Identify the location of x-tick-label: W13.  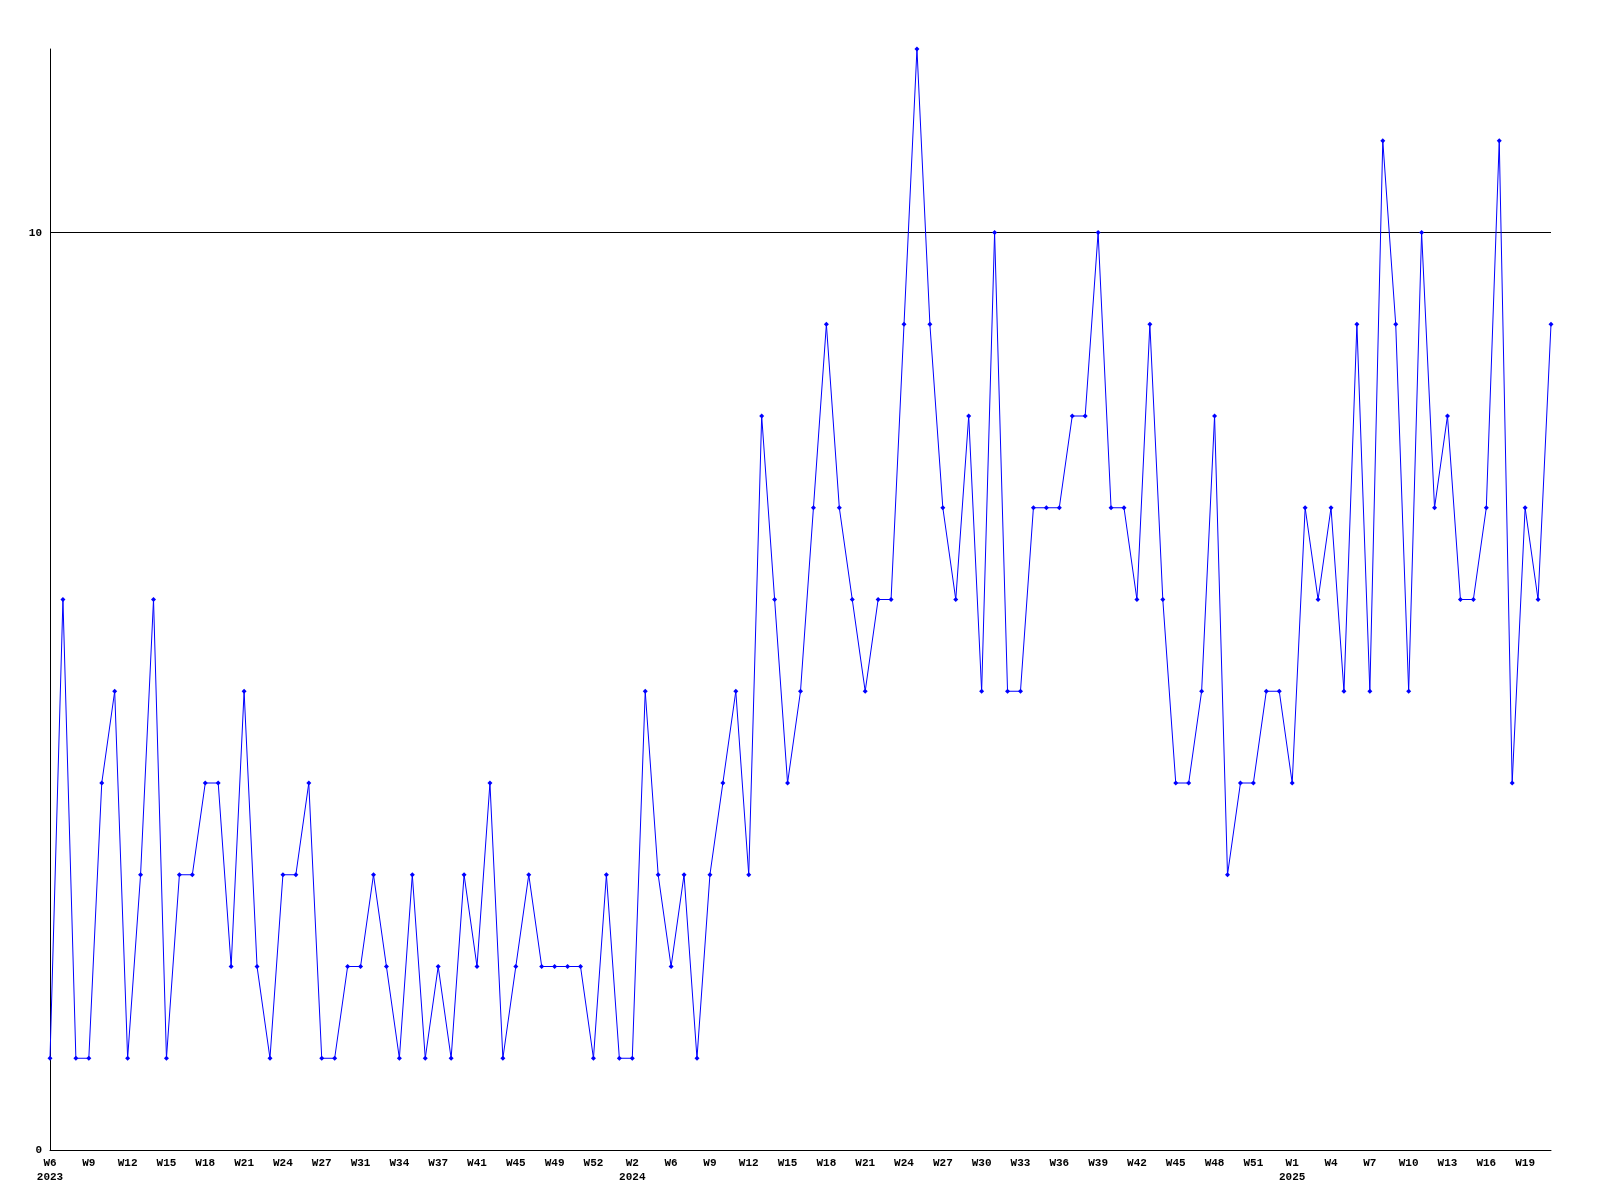
(1447, 1163).